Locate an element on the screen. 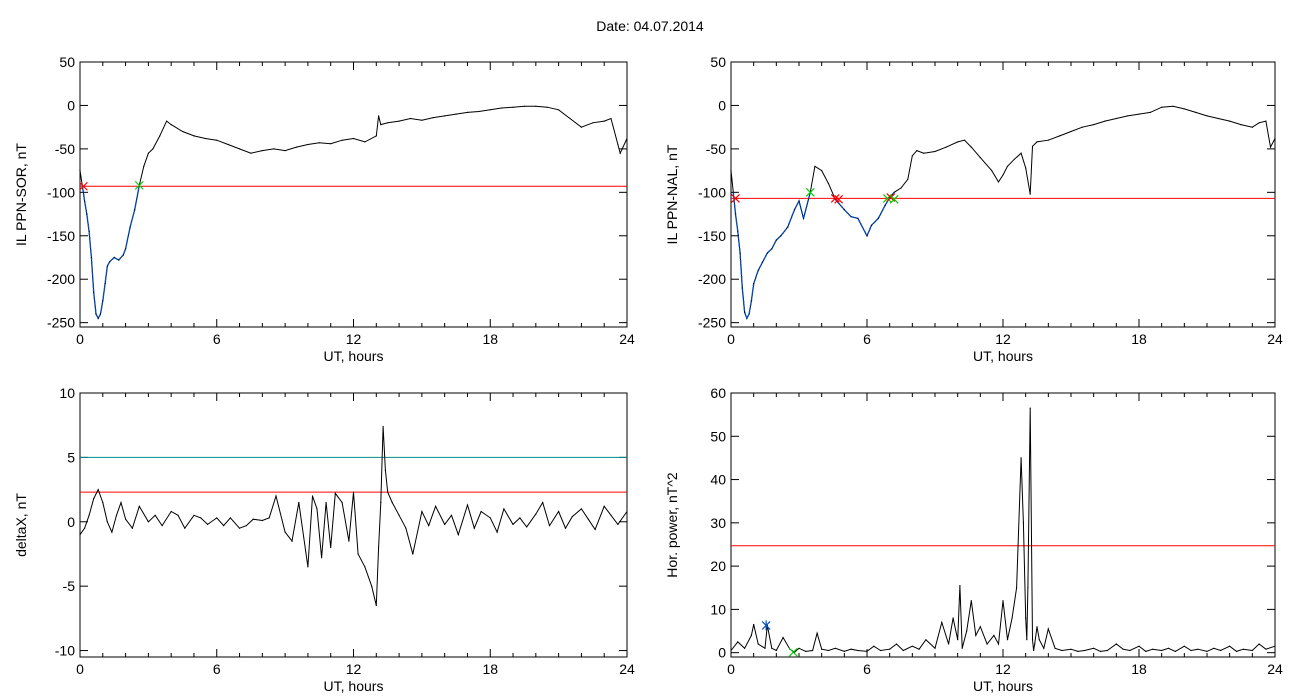  series-highlight is located at coordinates (110, 252).